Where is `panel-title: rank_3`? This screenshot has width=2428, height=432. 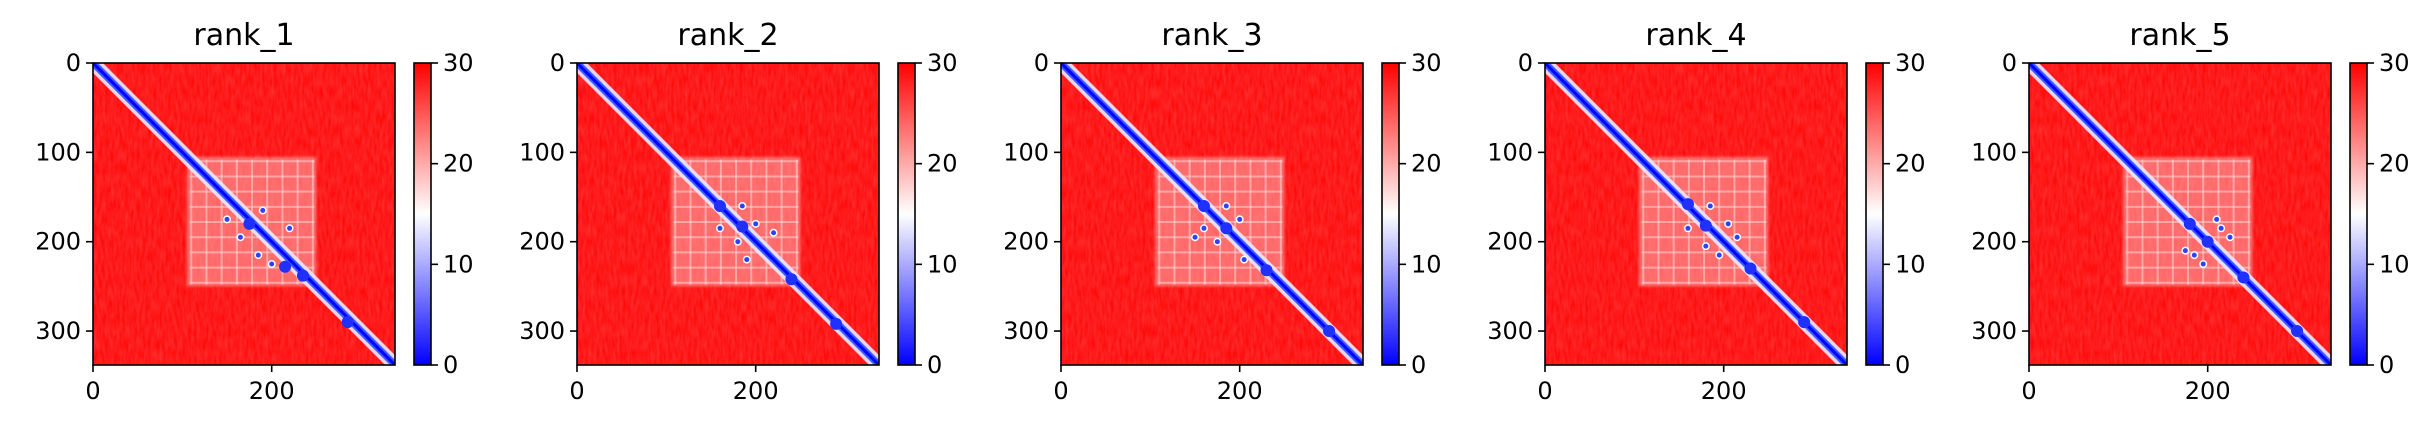 panel-title: rank_3 is located at coordinates (1211, 35).